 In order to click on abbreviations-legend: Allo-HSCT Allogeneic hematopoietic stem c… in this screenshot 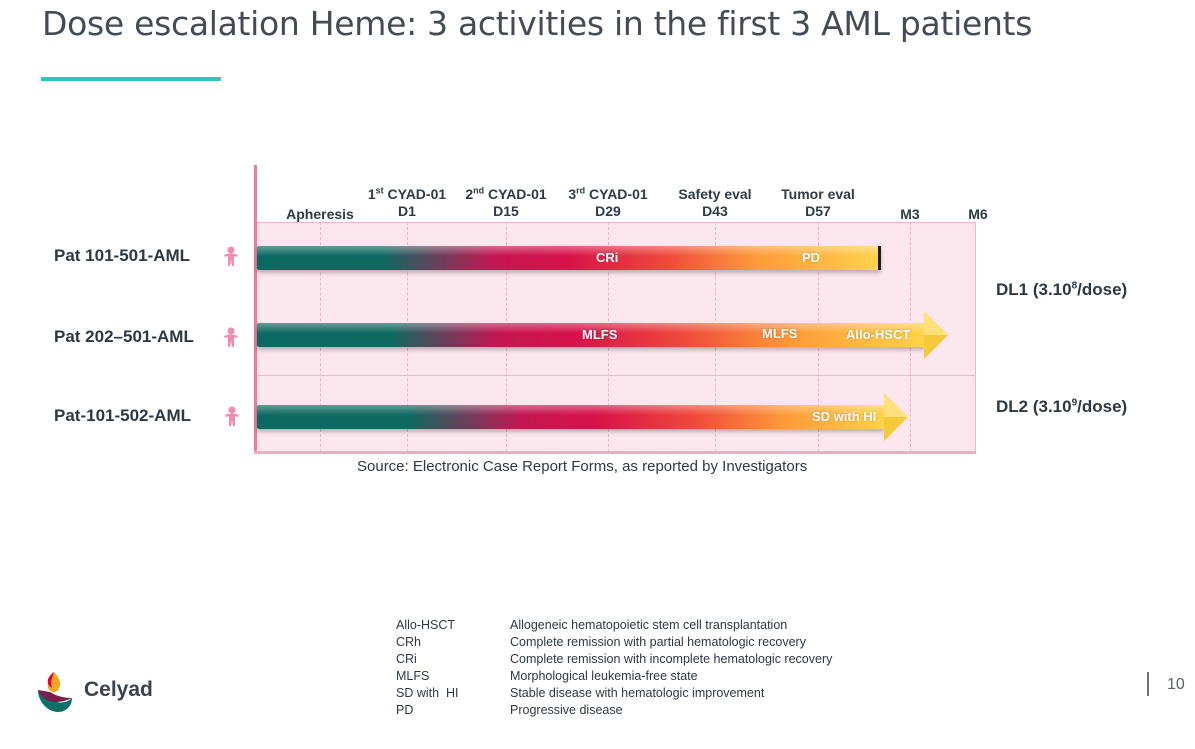, I will do `click(614, 668)`.